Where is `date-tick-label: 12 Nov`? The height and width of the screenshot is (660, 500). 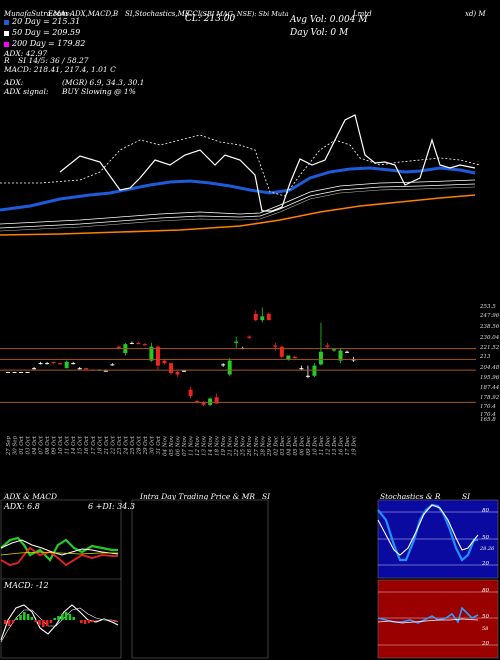 date-tick-label: 12 Nov is located at coordinates (198, 445).